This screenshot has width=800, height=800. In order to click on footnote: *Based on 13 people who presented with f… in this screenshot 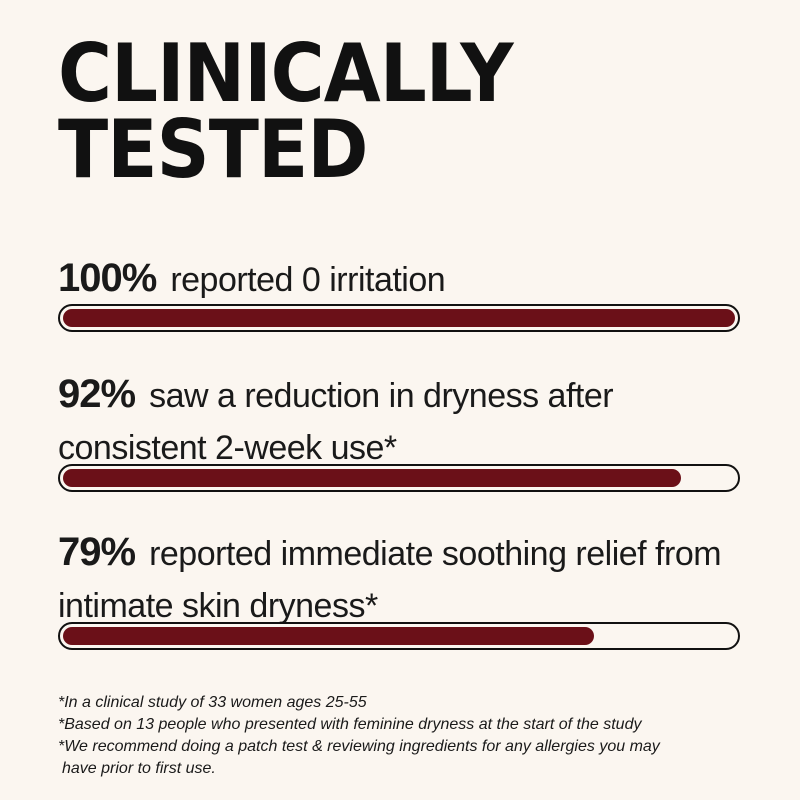, I will do `click(350, 724)`.